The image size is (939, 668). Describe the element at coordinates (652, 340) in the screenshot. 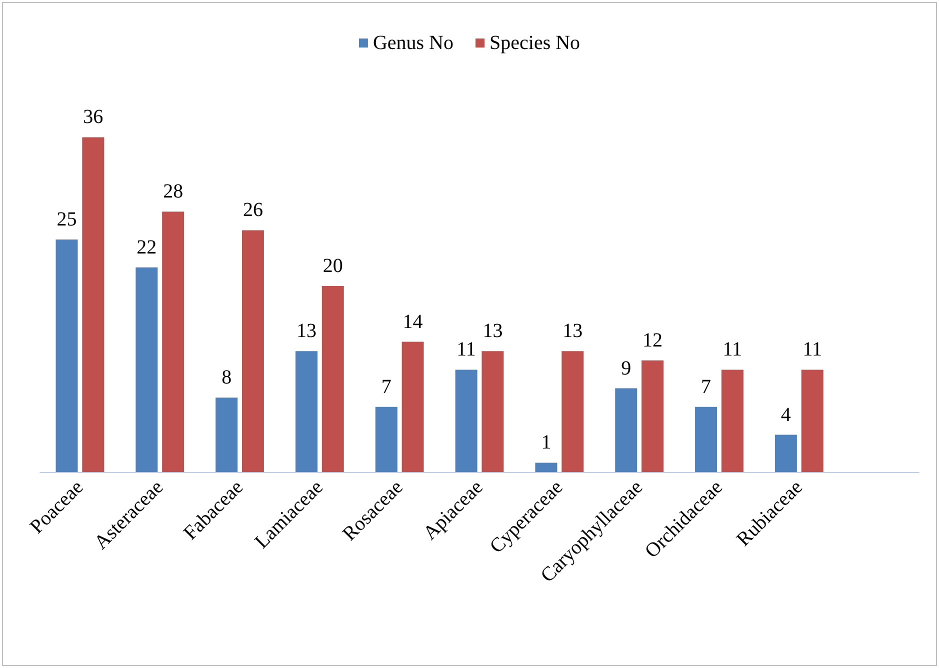

I see `data-label: 12` at that location.